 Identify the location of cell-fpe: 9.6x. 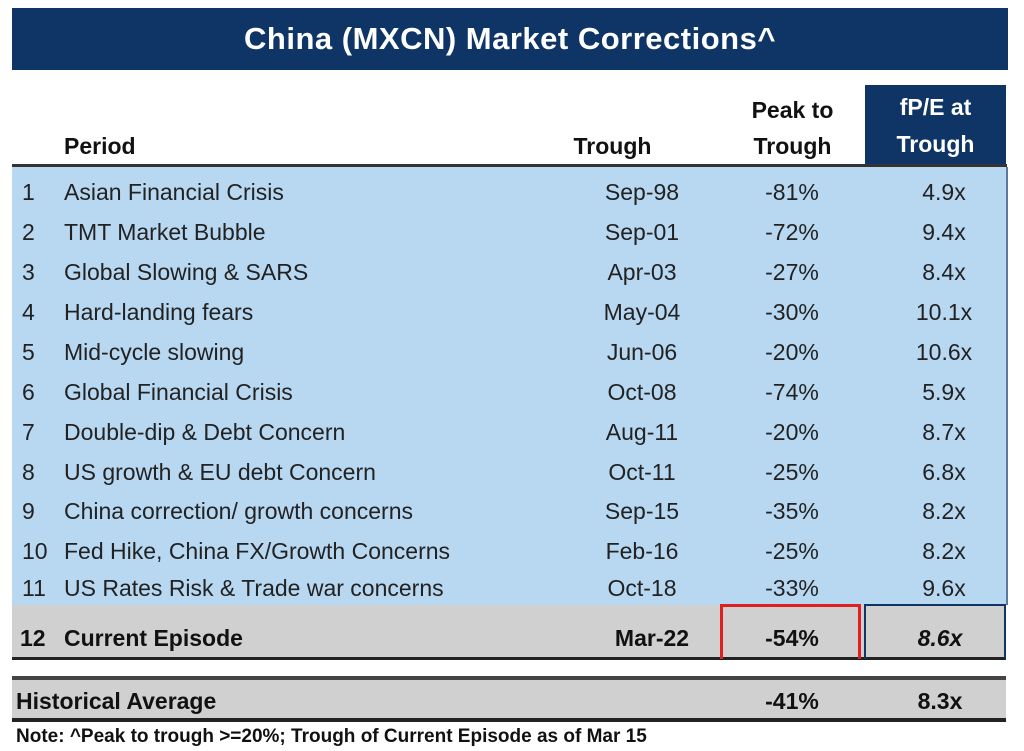
(944, 588).